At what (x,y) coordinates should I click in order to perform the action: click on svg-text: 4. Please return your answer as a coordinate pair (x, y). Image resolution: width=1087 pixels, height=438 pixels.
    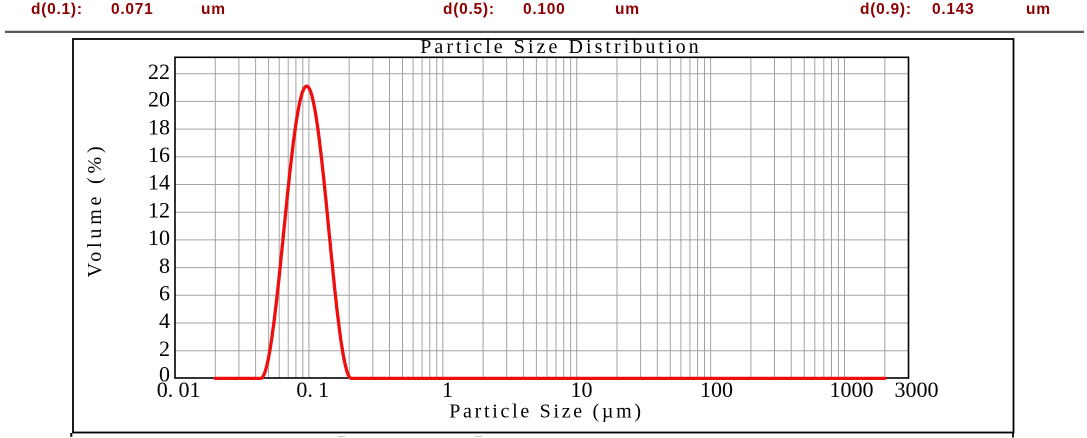
    Looking at the image, I should click on (164, 320).